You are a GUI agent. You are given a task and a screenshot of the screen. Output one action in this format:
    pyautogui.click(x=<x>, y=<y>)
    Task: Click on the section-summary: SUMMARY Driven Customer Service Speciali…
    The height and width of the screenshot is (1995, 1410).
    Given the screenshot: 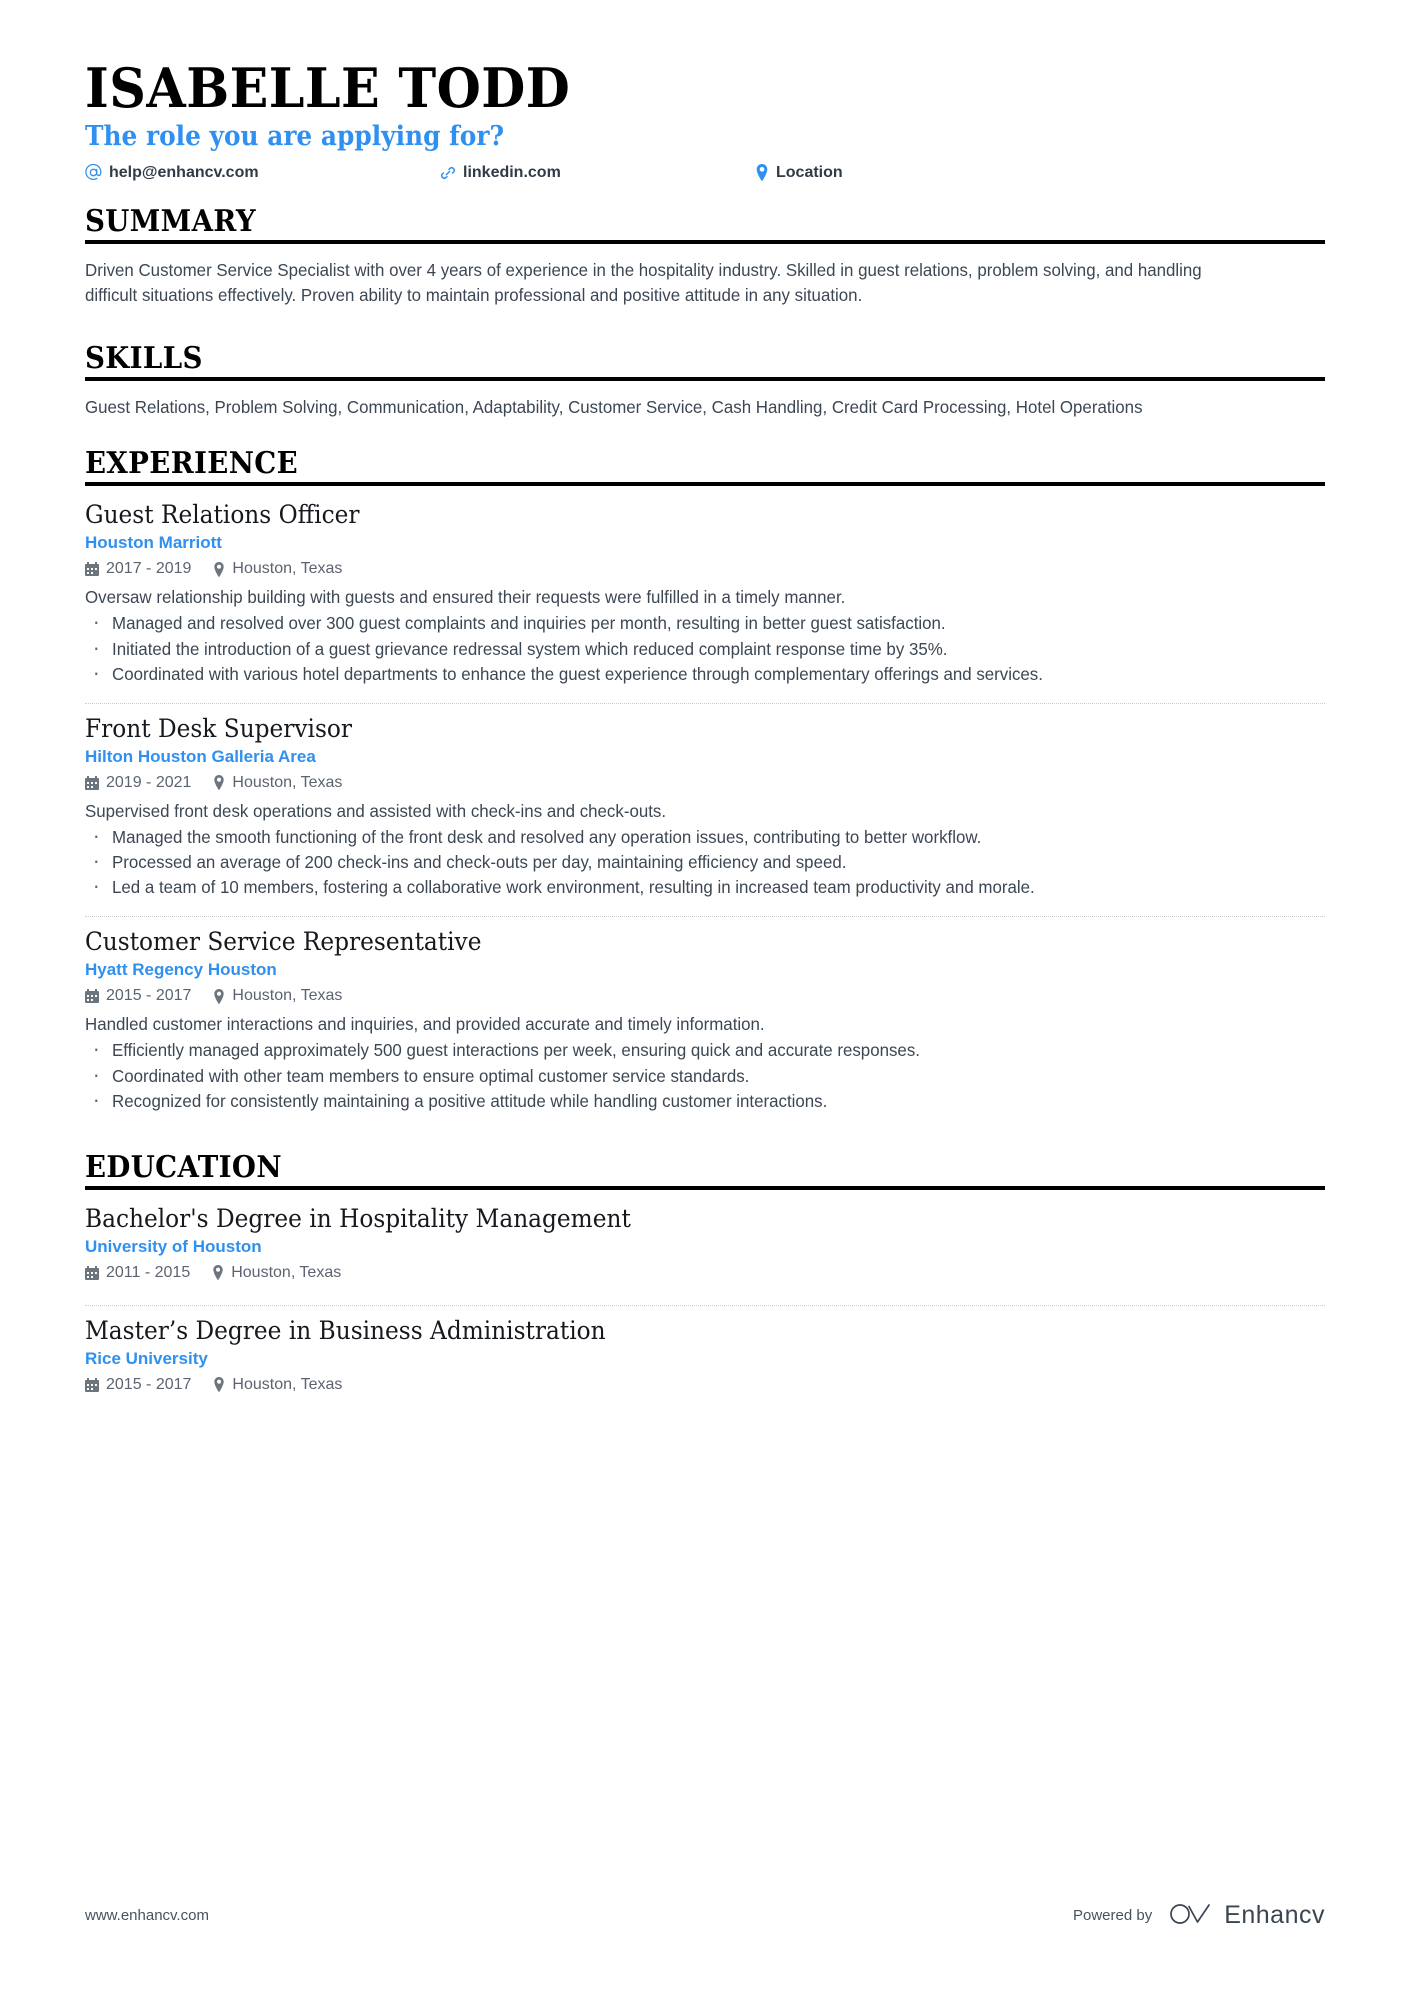 What is the action you would take?
    pyautogui.click(x=705, y=256)
    